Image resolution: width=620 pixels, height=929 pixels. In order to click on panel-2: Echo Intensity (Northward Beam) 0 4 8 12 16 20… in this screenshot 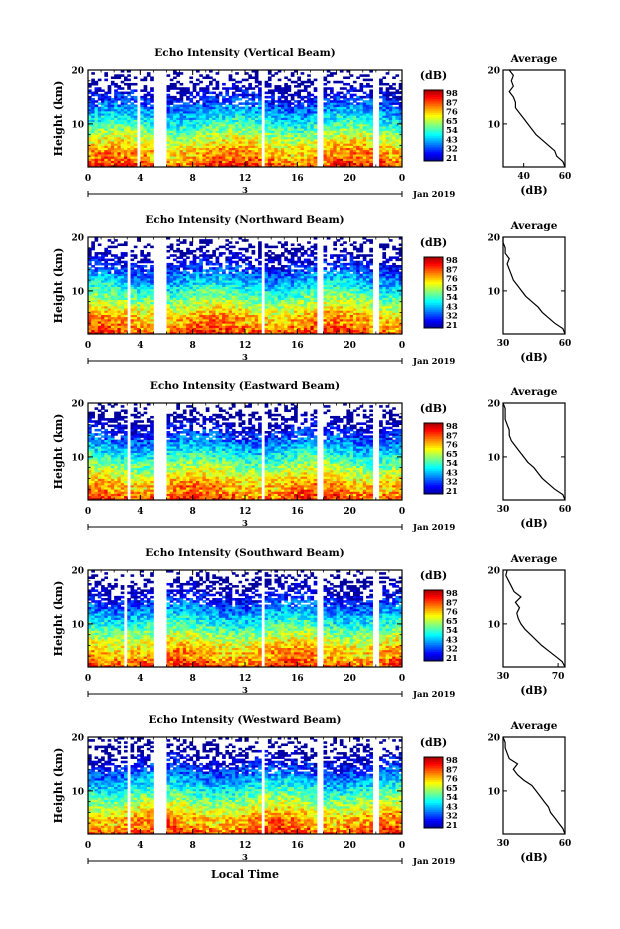, I will do `click(311, 290)`.